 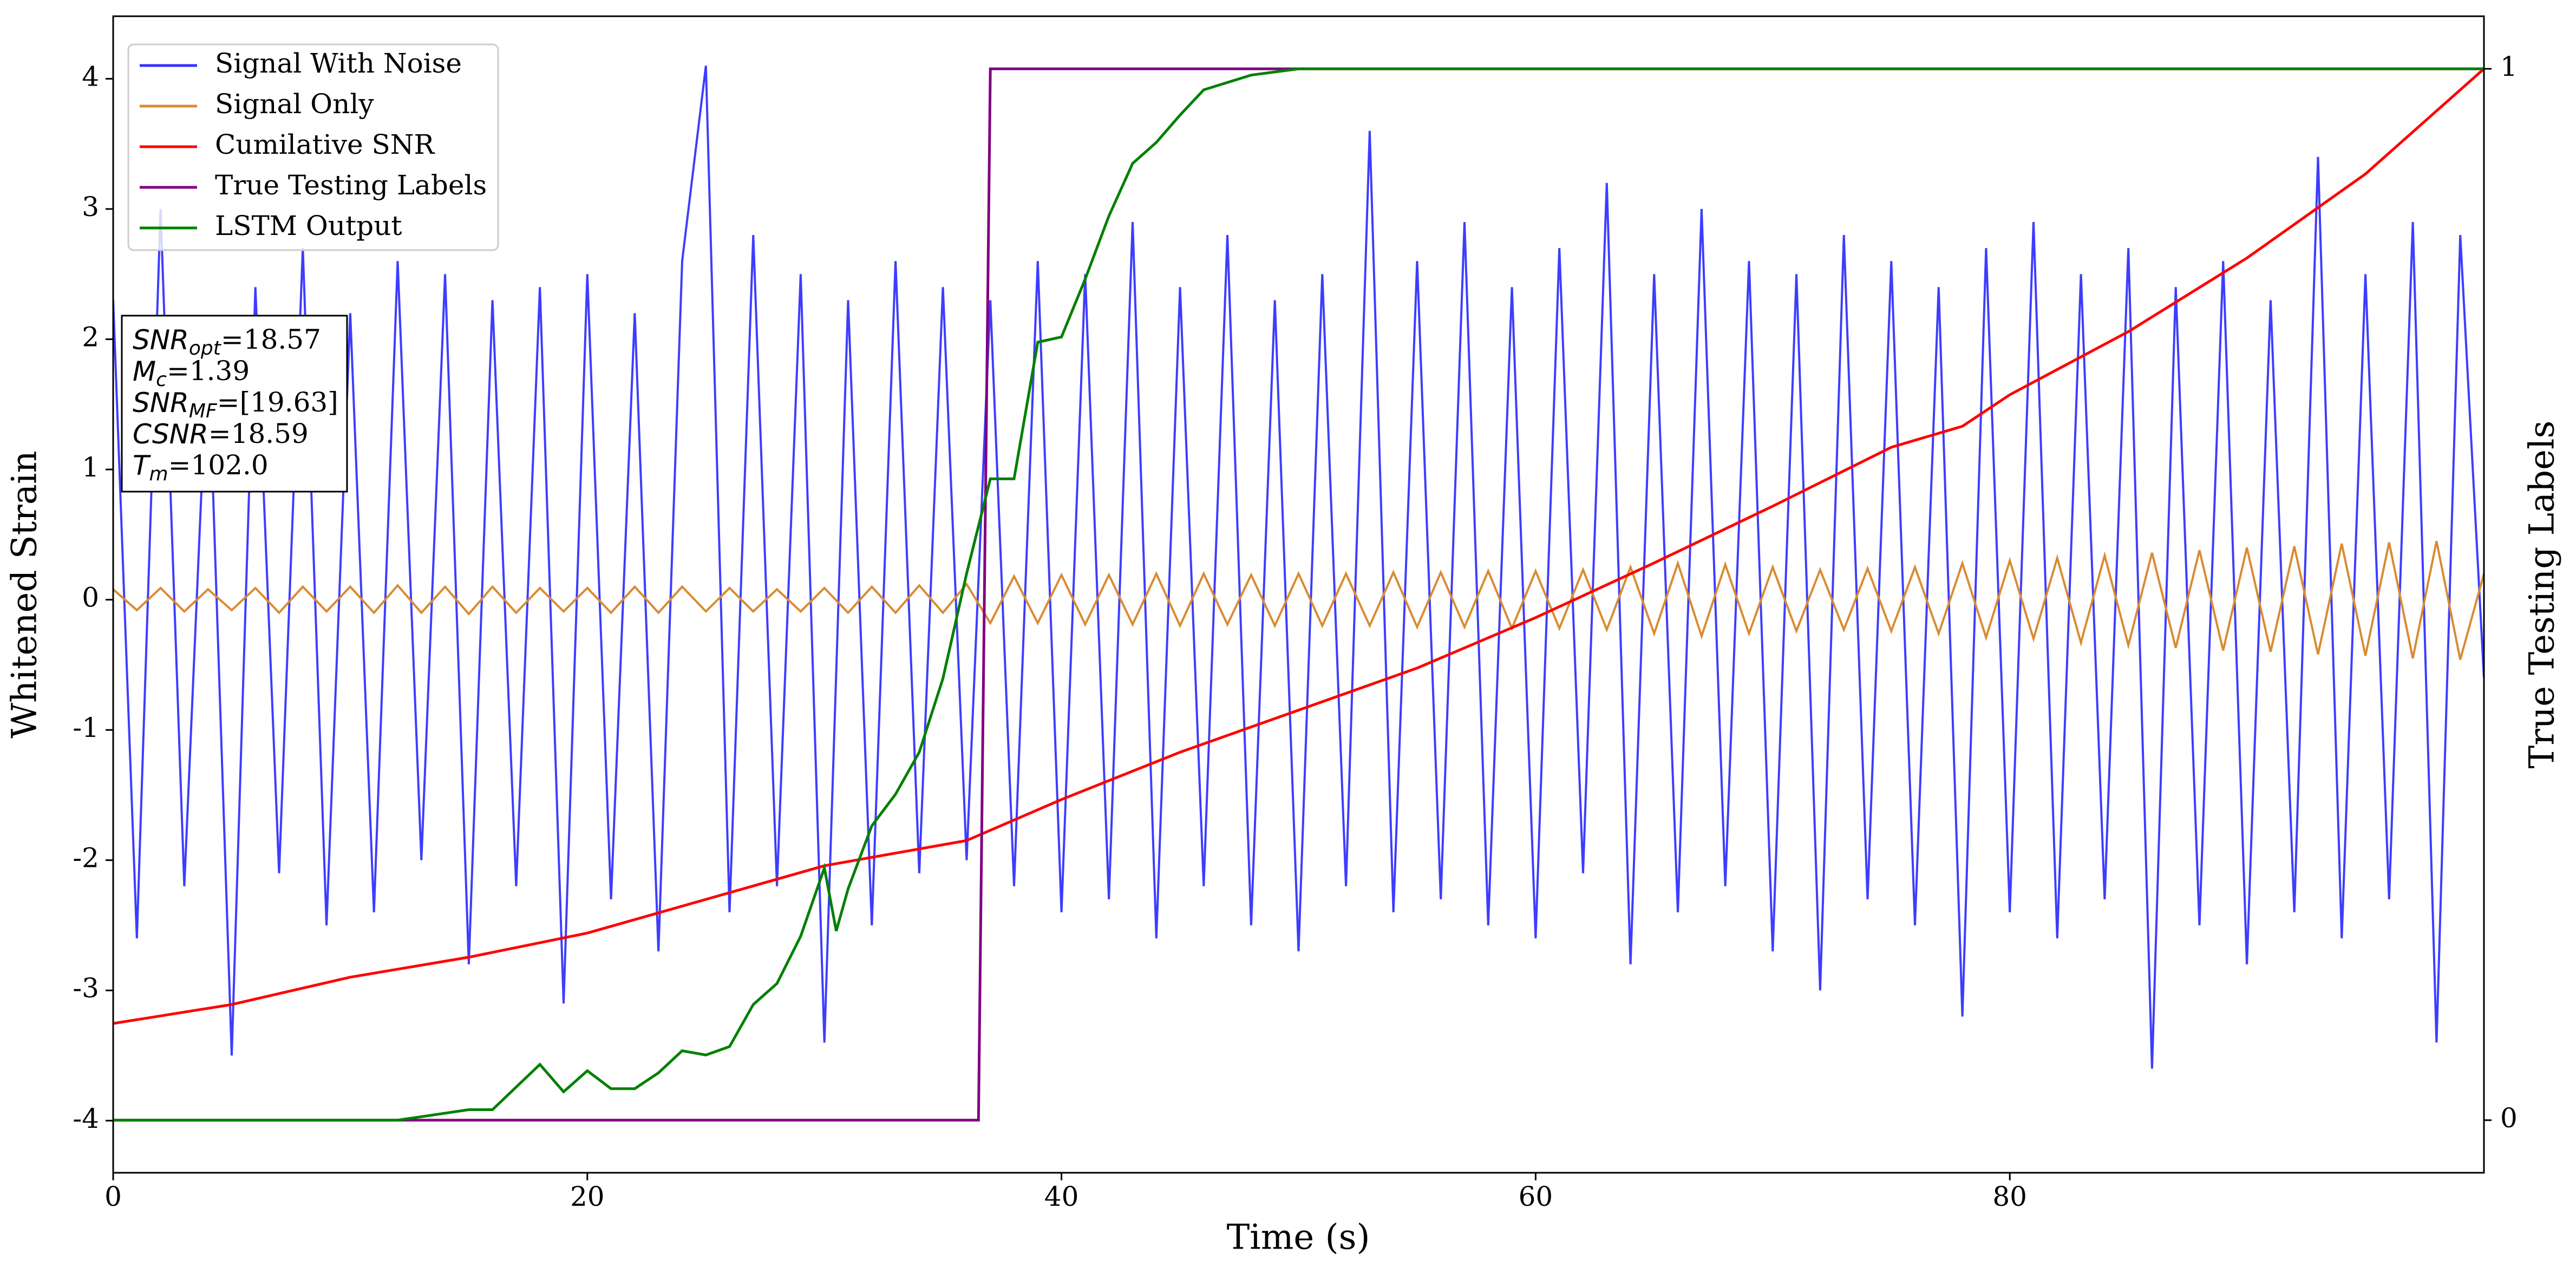 I want to click on legend-label: Signal Only, so click(x=294, y=104).